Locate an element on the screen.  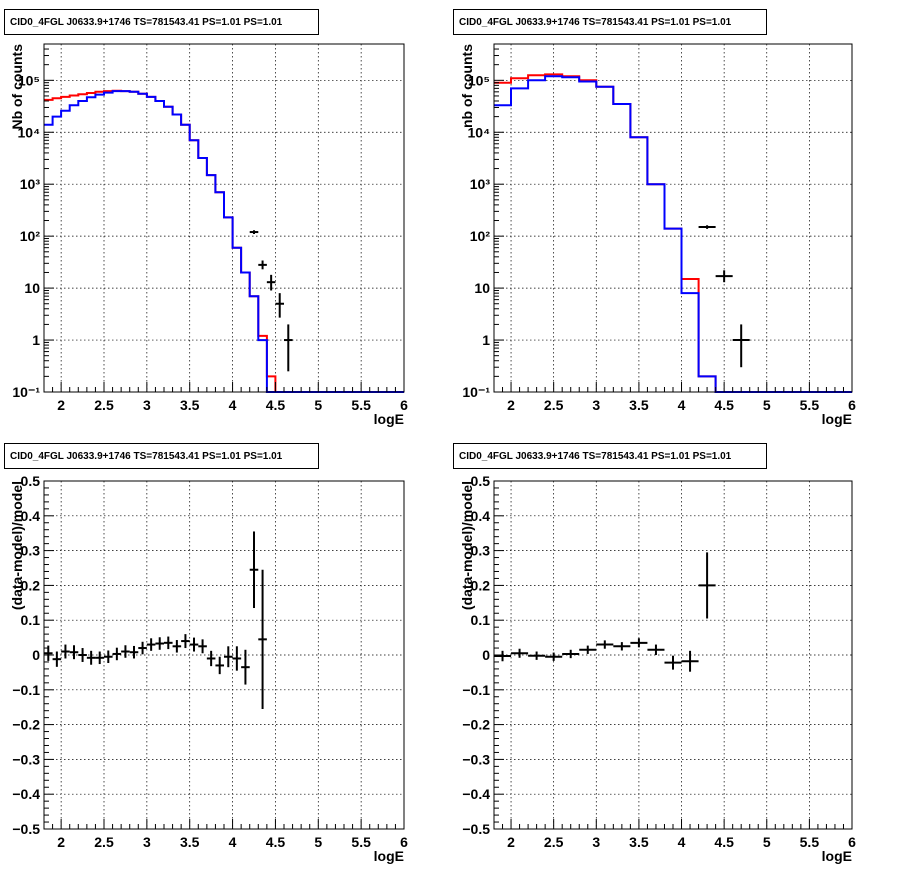
series-model-blue- is located at coordinates (673, 234).